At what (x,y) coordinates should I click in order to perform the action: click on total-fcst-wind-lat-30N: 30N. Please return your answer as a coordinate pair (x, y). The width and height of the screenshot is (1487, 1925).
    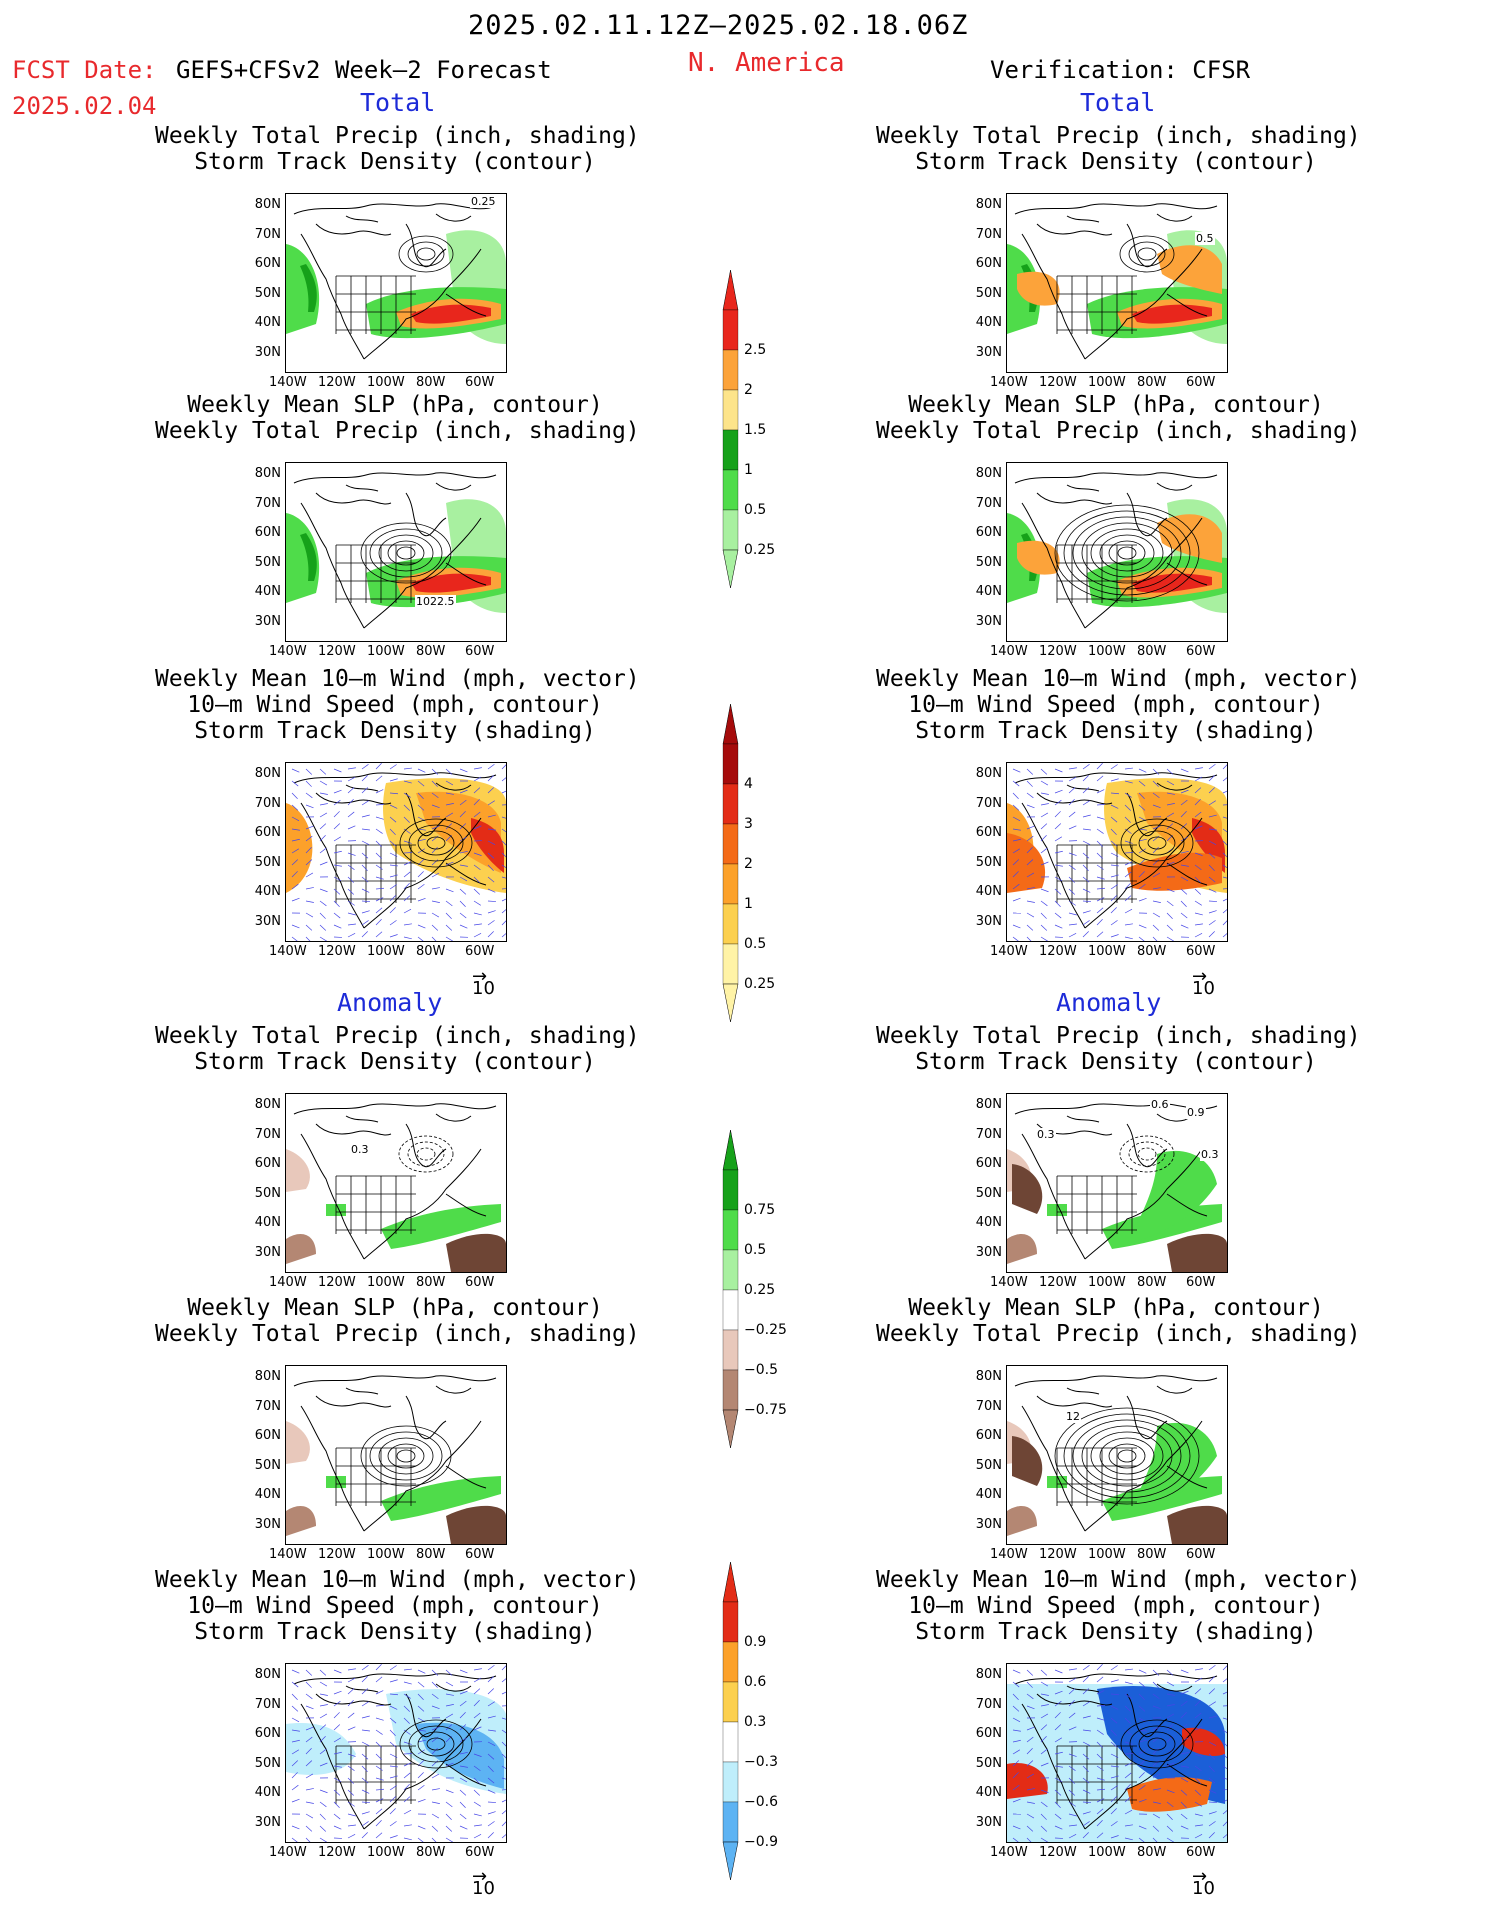
    Looking at the image, I should click on (267, 921).